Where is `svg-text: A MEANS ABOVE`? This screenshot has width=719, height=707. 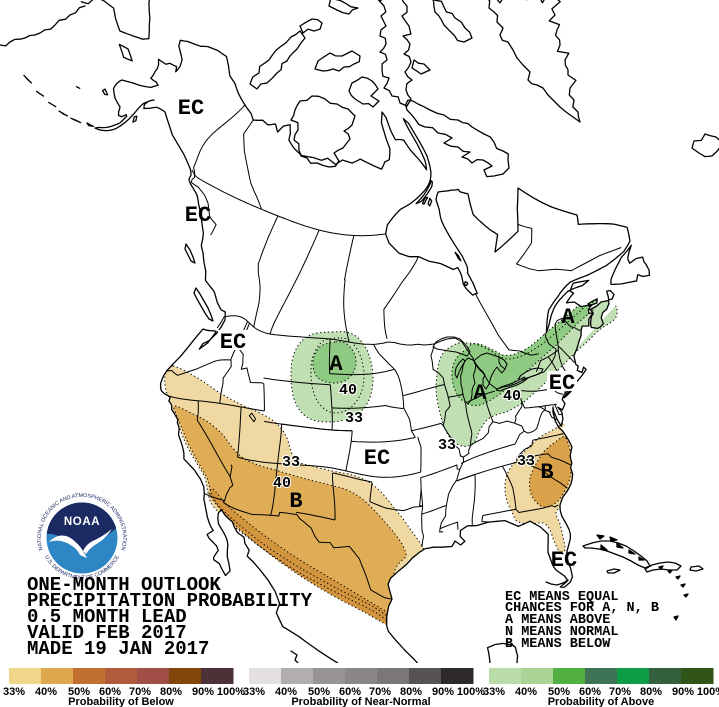 svg-text: A MEANS ABOVE is located at coordinates (557, 620).